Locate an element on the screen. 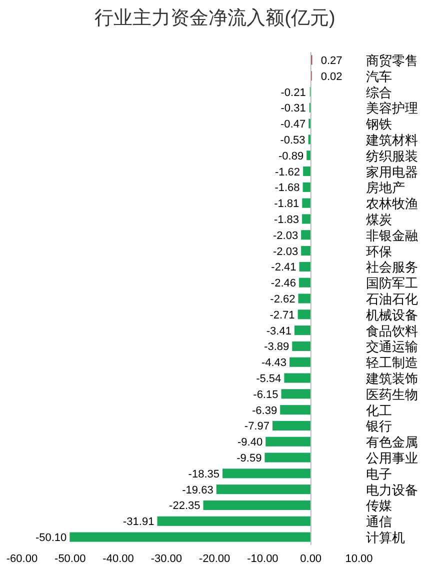 The height and width of the screenshot is (570, 421). y-tick-label: 综合 is located at coordinates (379, 92).